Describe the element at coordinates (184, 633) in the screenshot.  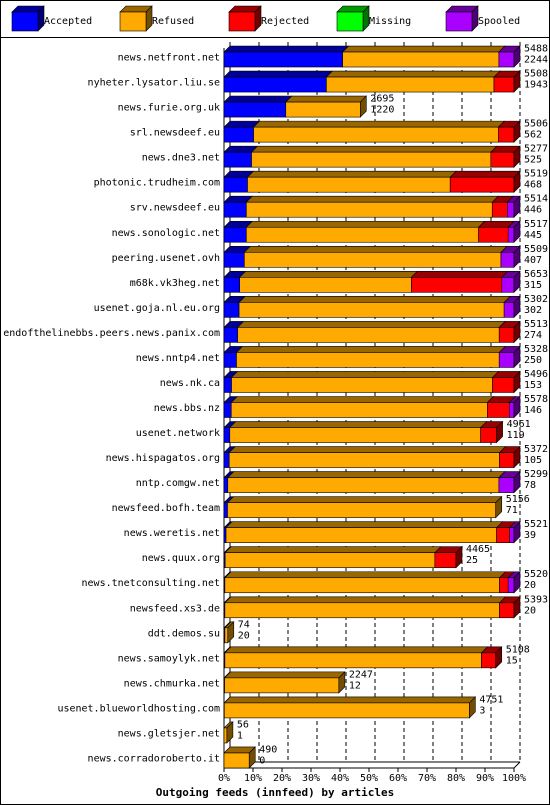
I see `category-label: ddt.demos.su` at that location.